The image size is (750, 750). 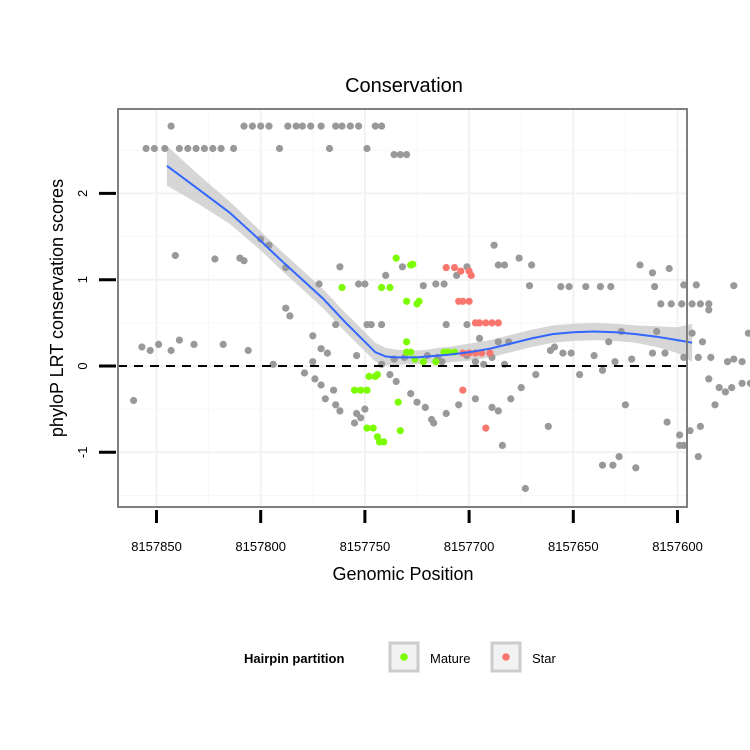 I want to click on x-tick-label: 8157800, so click(x=260, y=546).